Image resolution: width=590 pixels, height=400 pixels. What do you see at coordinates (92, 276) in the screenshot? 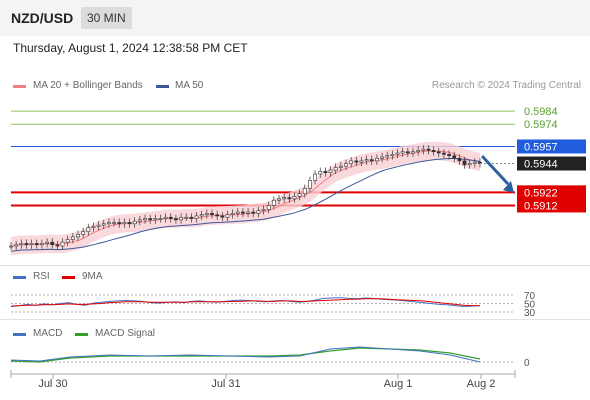
I see `legend-9ma-label: 9MA` at bounding box center [92, 276].